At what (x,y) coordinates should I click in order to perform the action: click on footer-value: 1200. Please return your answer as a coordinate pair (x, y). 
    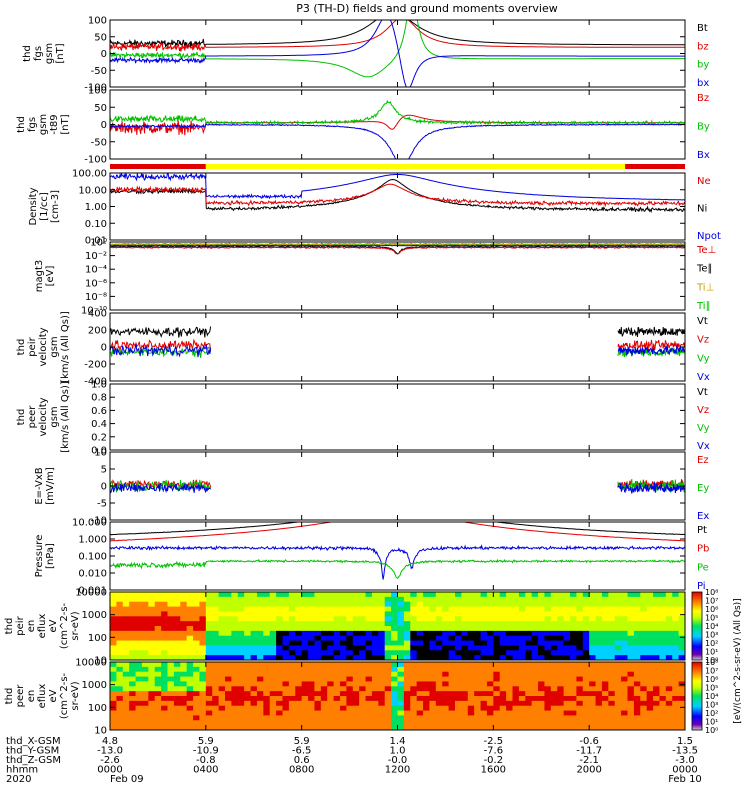
    Looking at the image, I should click on (397, 770).